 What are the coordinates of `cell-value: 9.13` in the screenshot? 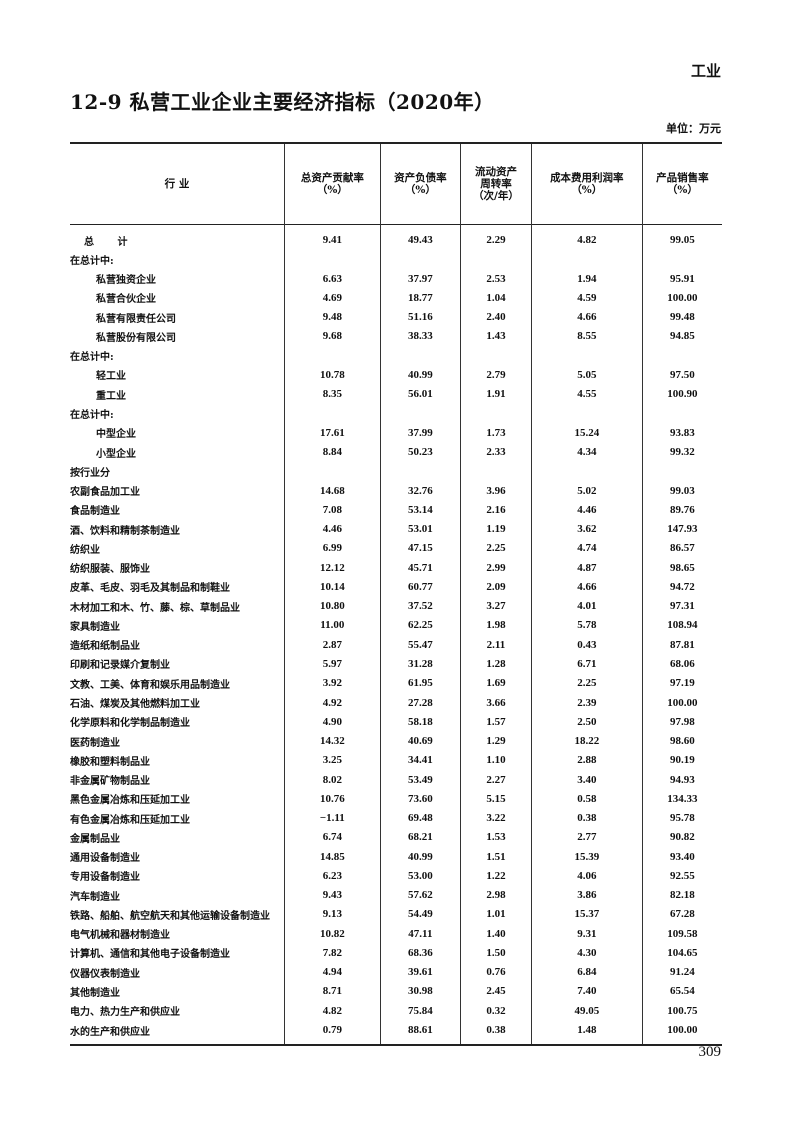 It's located at (332, 914).